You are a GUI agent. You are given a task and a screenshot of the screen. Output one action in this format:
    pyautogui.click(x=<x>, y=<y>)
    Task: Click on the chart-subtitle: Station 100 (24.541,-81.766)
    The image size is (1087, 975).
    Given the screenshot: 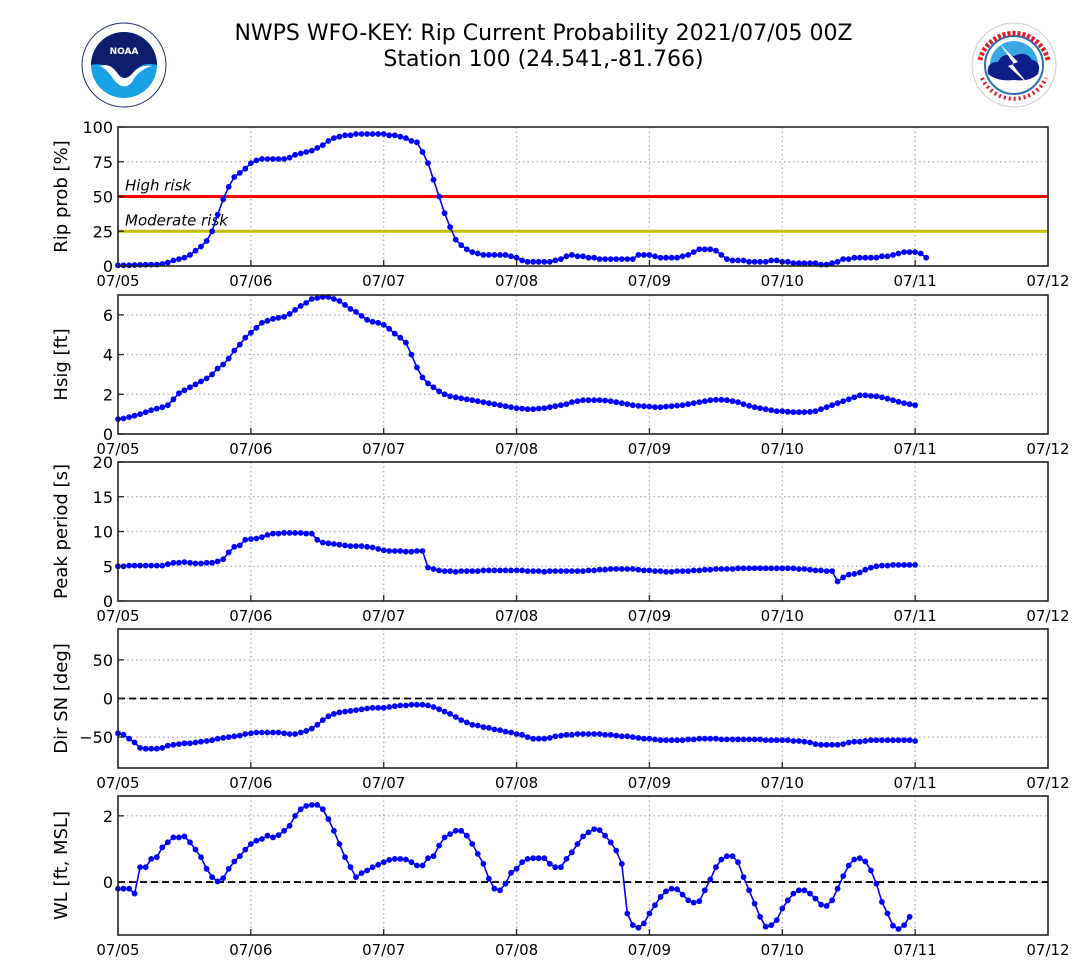 What is the action you would take?
    pyautogui.click(x=543, y=59)
    